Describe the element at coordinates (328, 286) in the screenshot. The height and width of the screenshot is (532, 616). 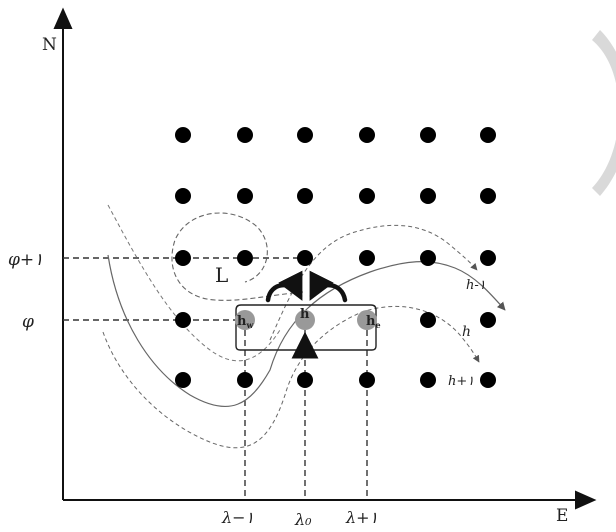
I see `arrow-from-east` at that location.